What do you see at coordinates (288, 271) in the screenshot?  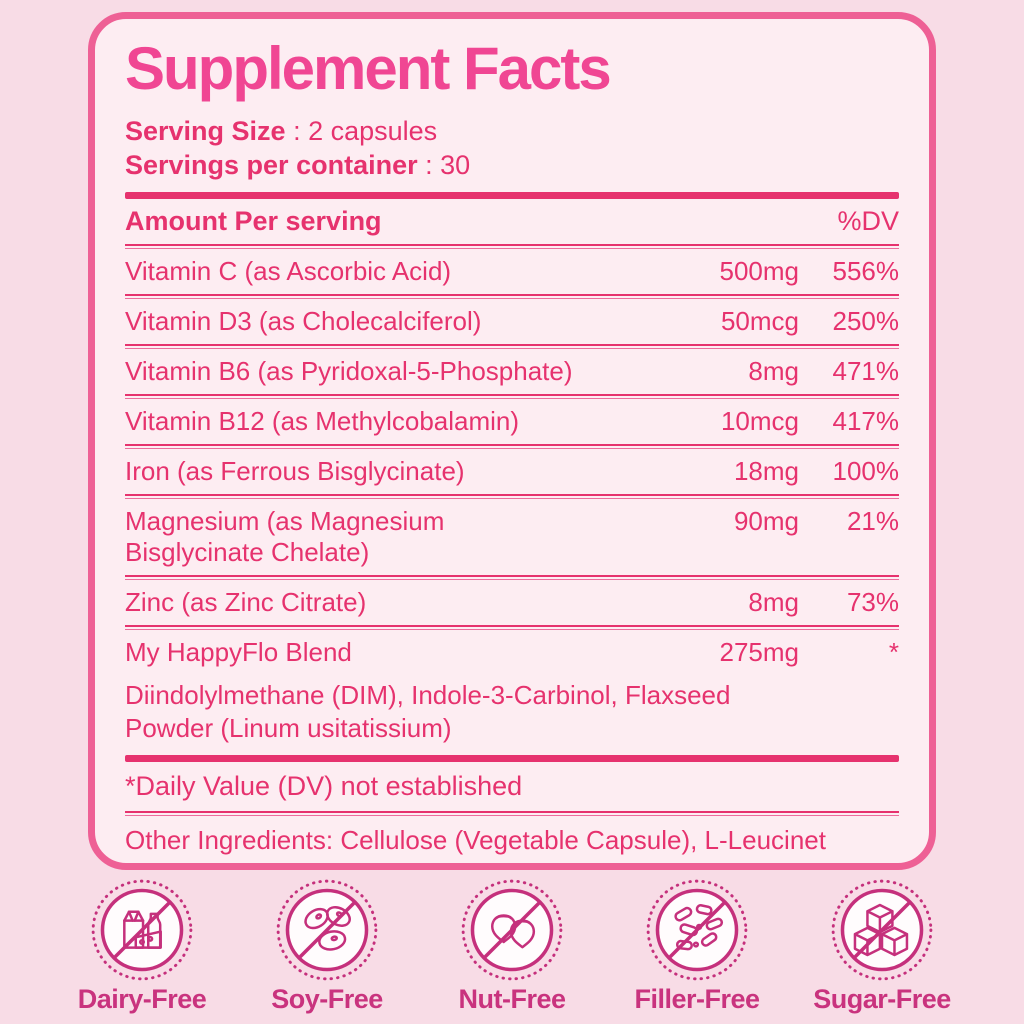 I see `nutrient-name: Vitamin C (as Ascorbic Acid)` at bounding box center [288, 271].